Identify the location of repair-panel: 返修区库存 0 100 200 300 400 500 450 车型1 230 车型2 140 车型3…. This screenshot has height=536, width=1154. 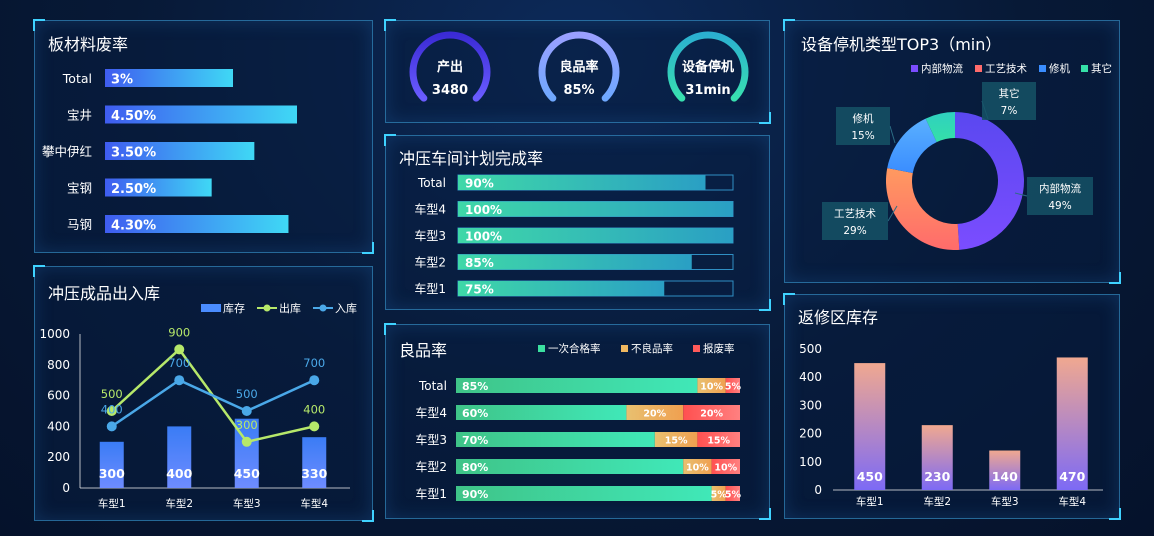
(952, 406).